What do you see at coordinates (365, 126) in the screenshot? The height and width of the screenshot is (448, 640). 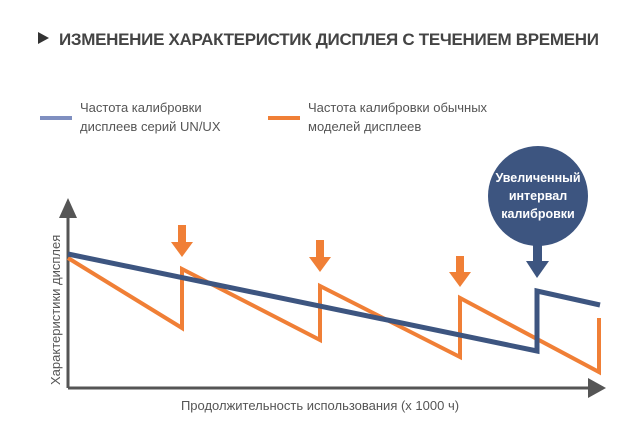 I see `legend-label: моделей дисплеев` at bounding box center [365, 126].